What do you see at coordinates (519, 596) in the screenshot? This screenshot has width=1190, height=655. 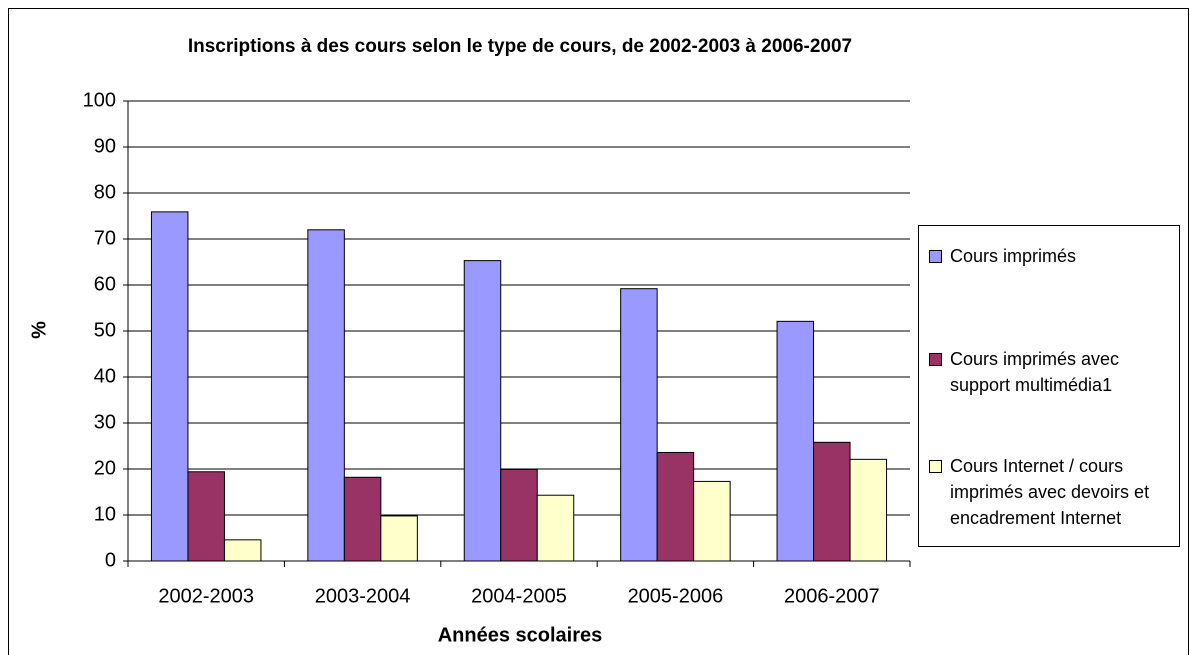 I see `x-tick-label: 2004-2005` at bounding box center [519, 596].